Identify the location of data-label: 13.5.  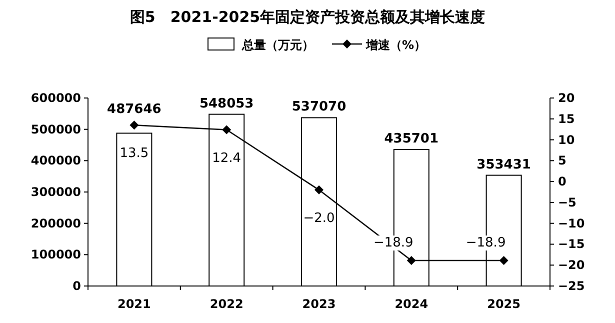
(134, 154).